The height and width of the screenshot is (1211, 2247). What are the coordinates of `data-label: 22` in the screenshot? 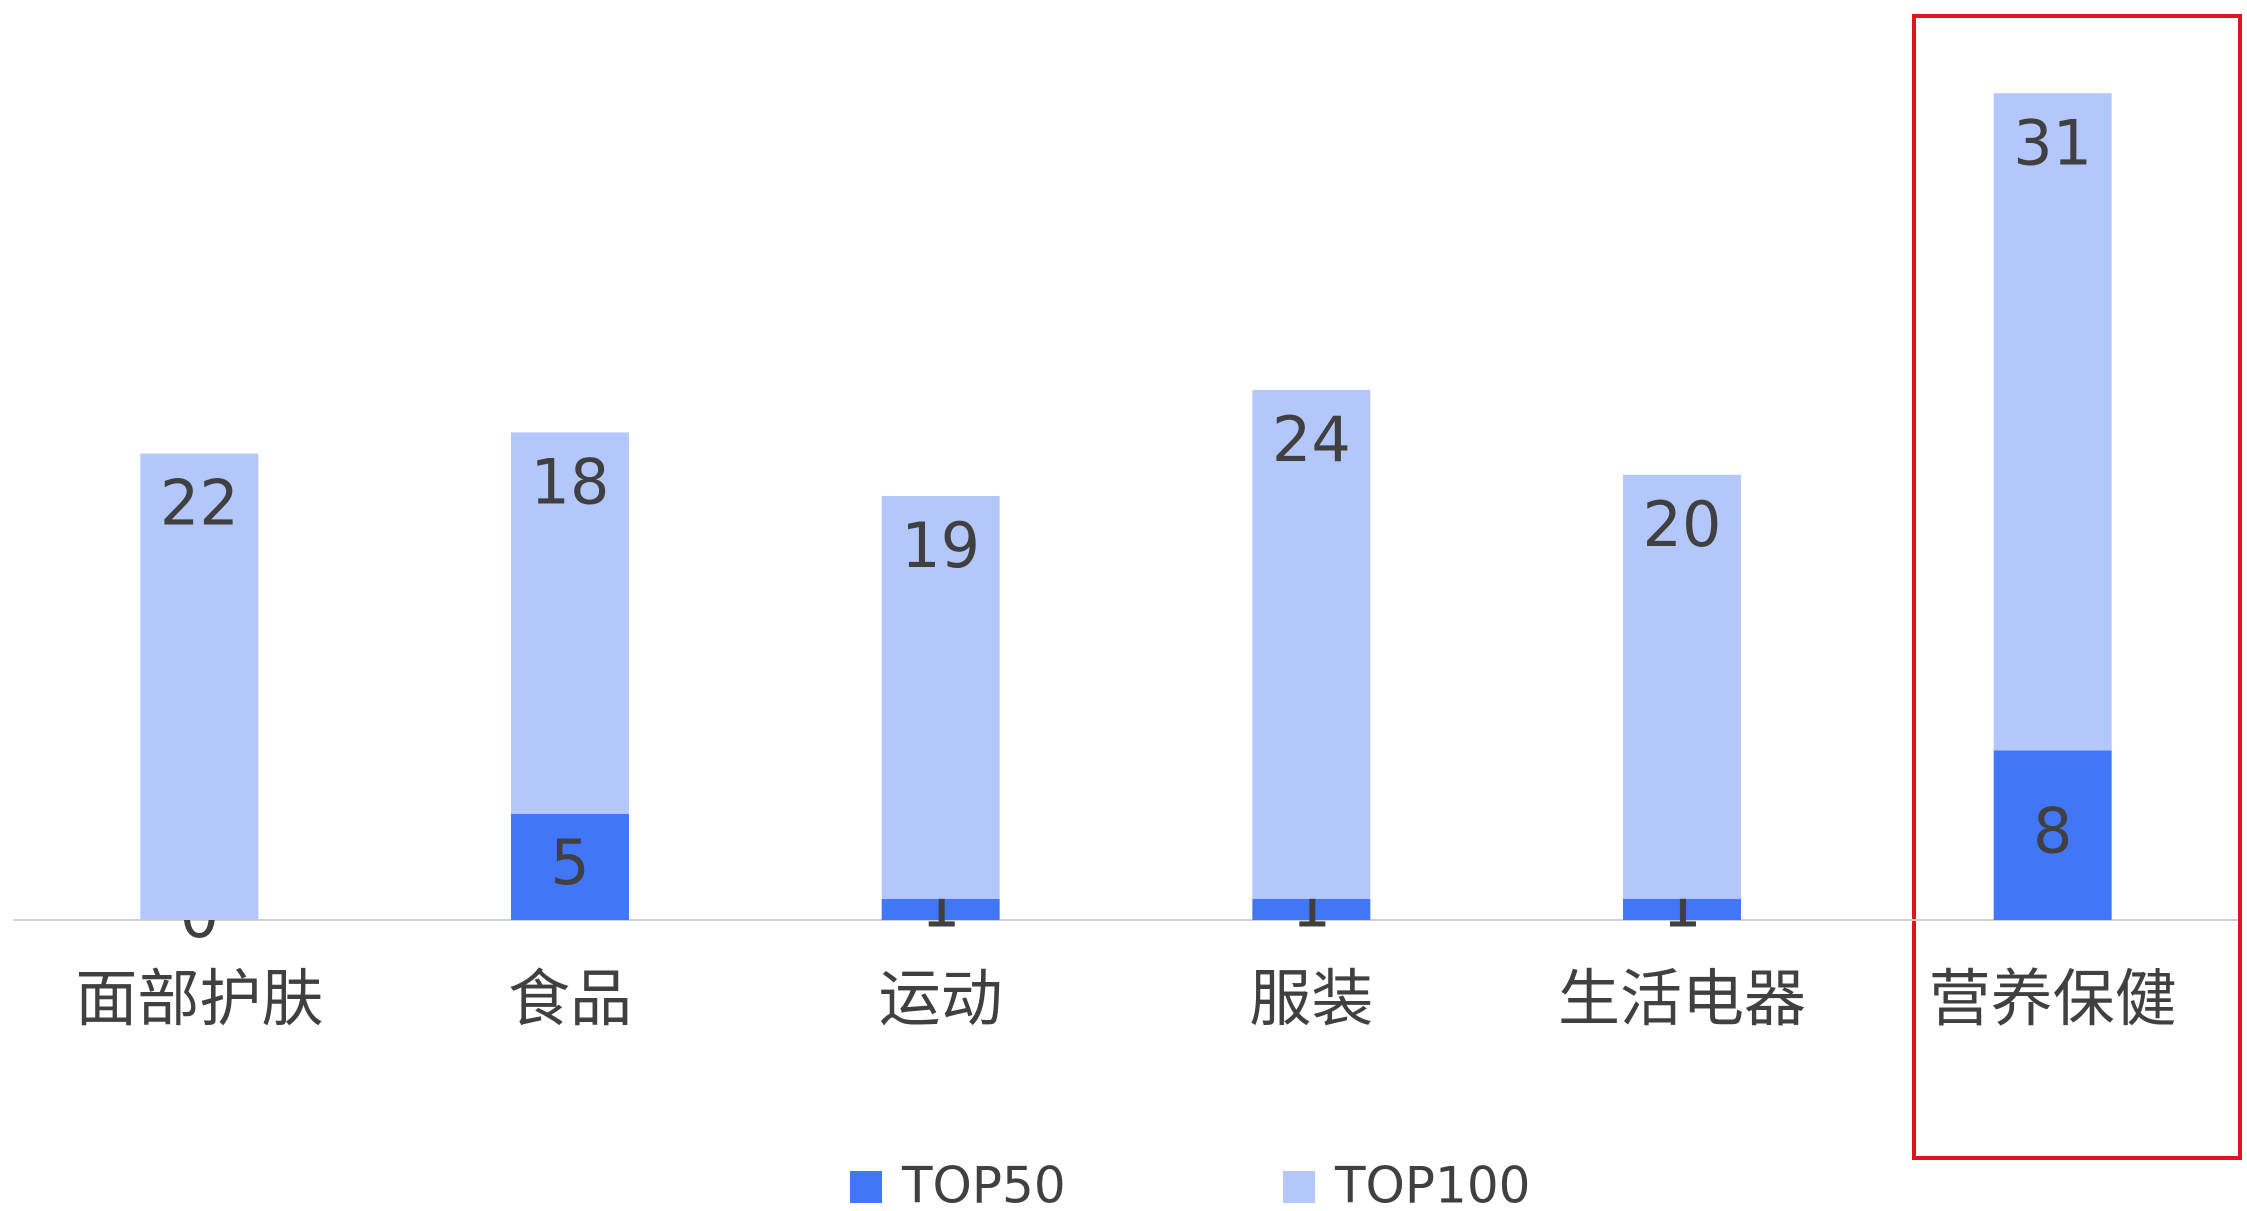 It's located at (199, 503).